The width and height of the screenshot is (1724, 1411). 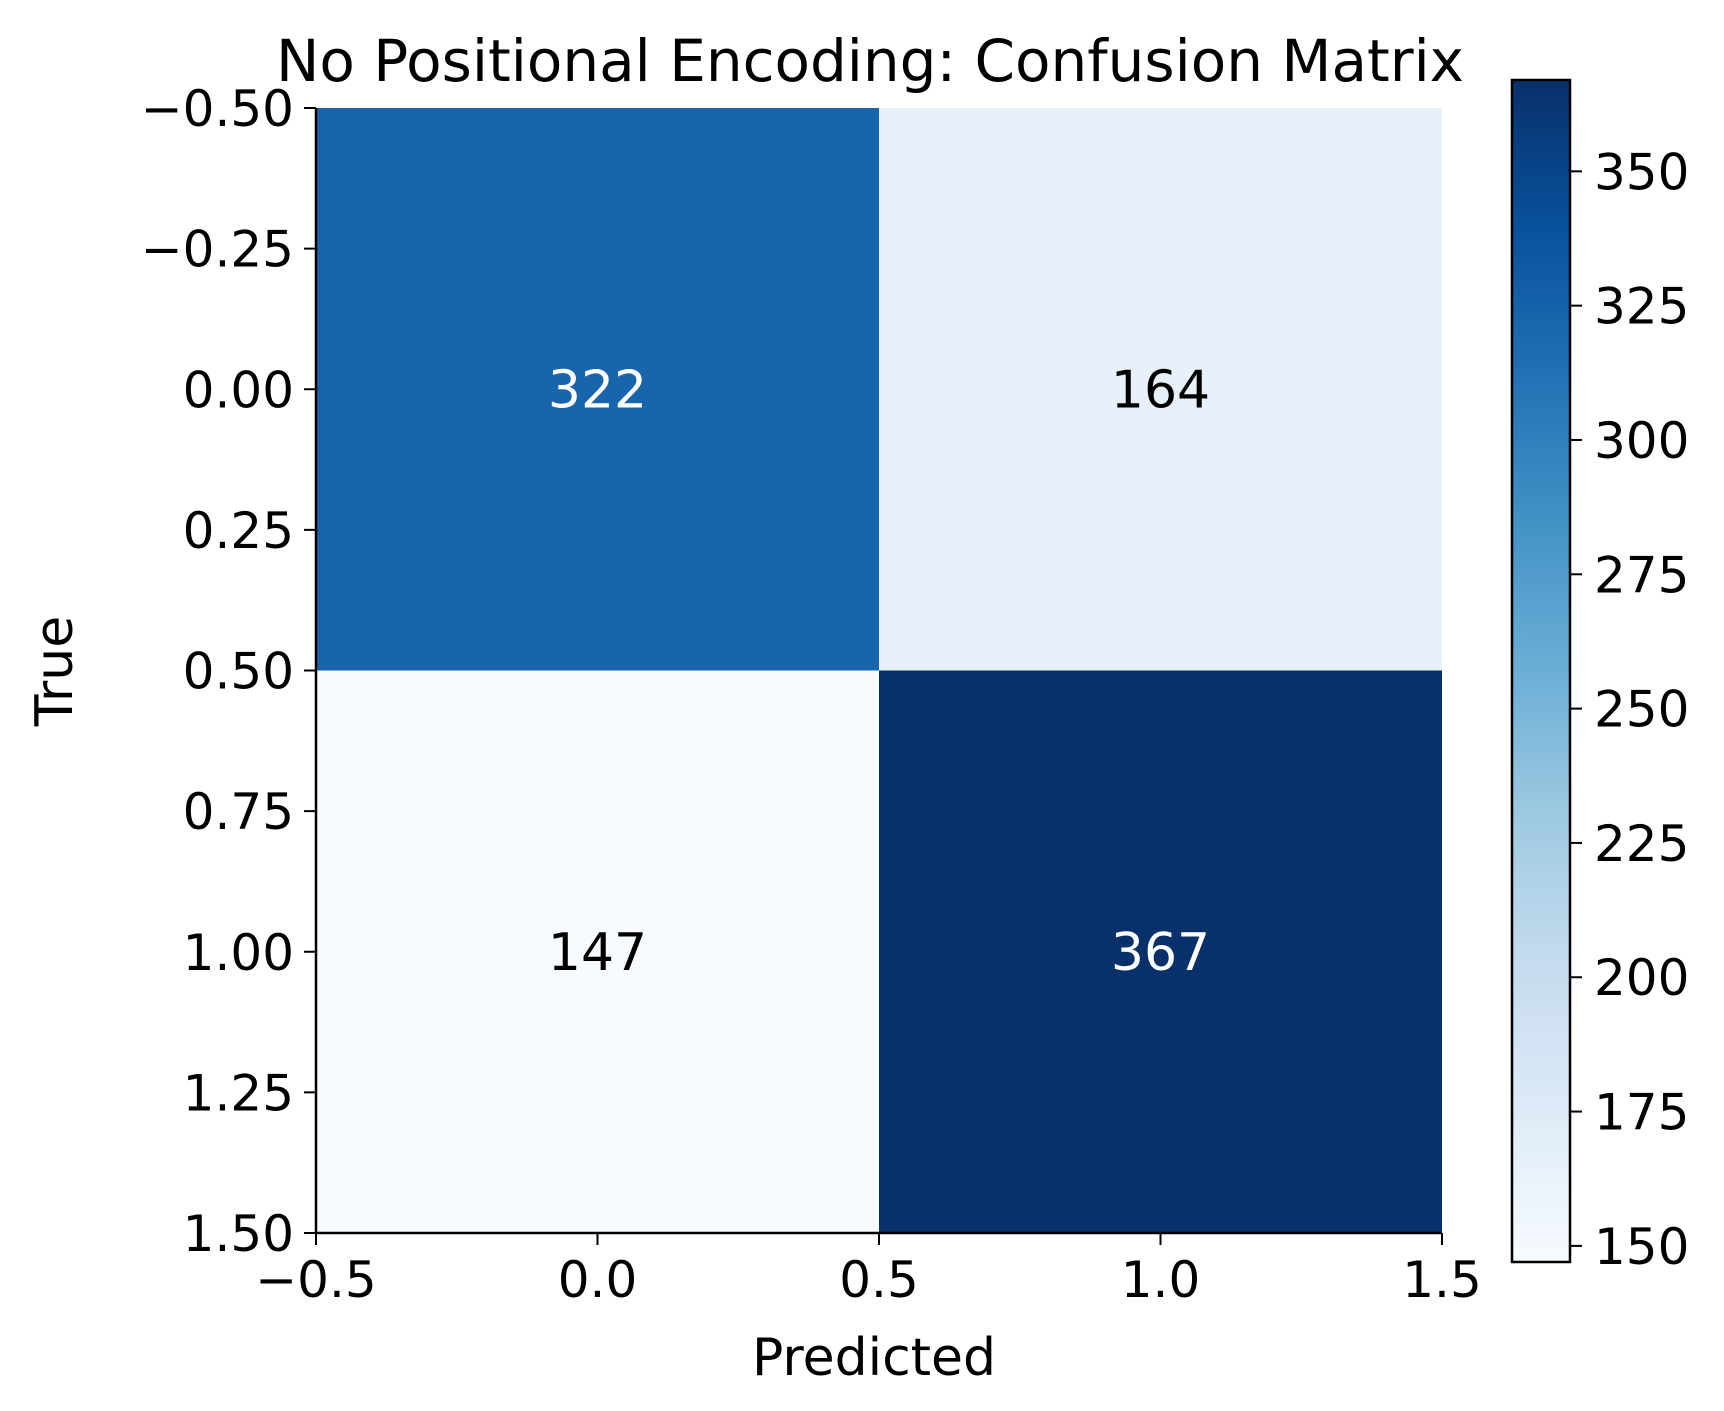 I want to click on y-tick-label: 1.00, so click(x=238, y=953).